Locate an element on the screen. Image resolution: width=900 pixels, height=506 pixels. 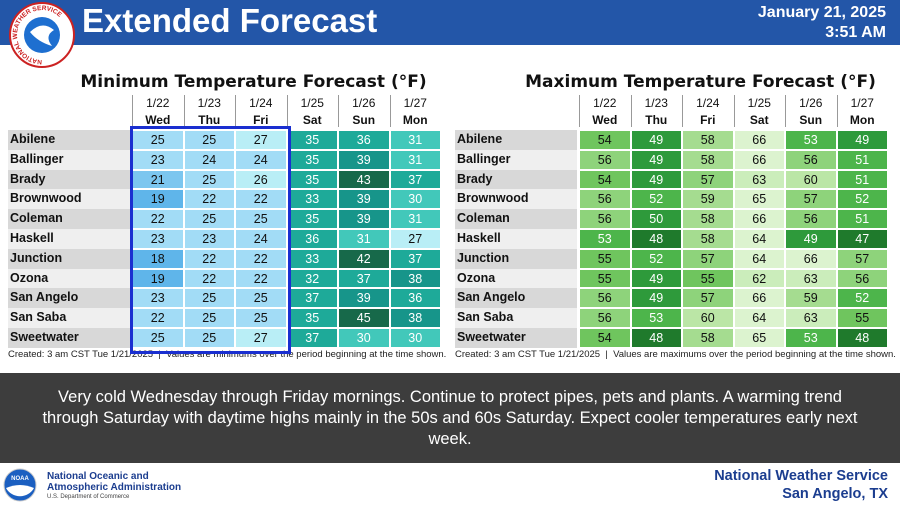
office-name: National Weather Service is located at coordinates (801, 476).